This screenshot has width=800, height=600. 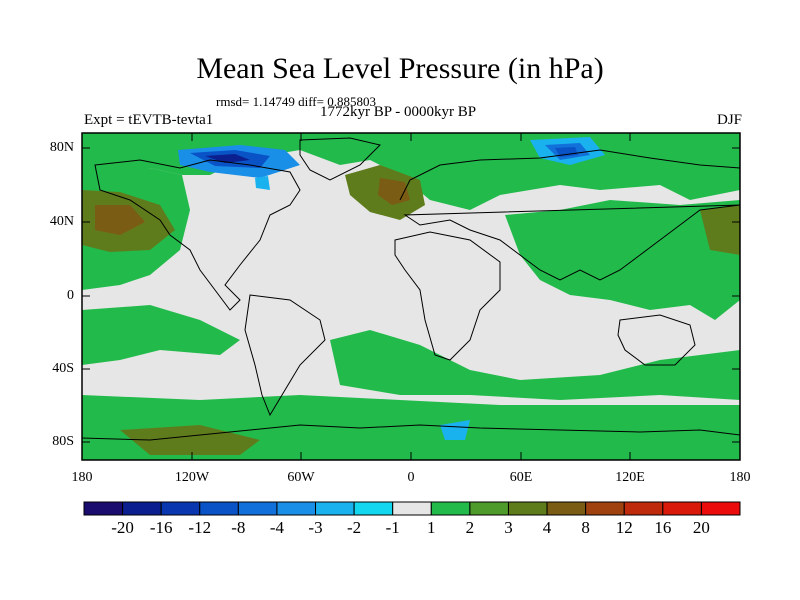 What do you see at coordinates (470, 527) in the screenshot?
I see `colorbar-label: 2` at bounding box center [470, 527].